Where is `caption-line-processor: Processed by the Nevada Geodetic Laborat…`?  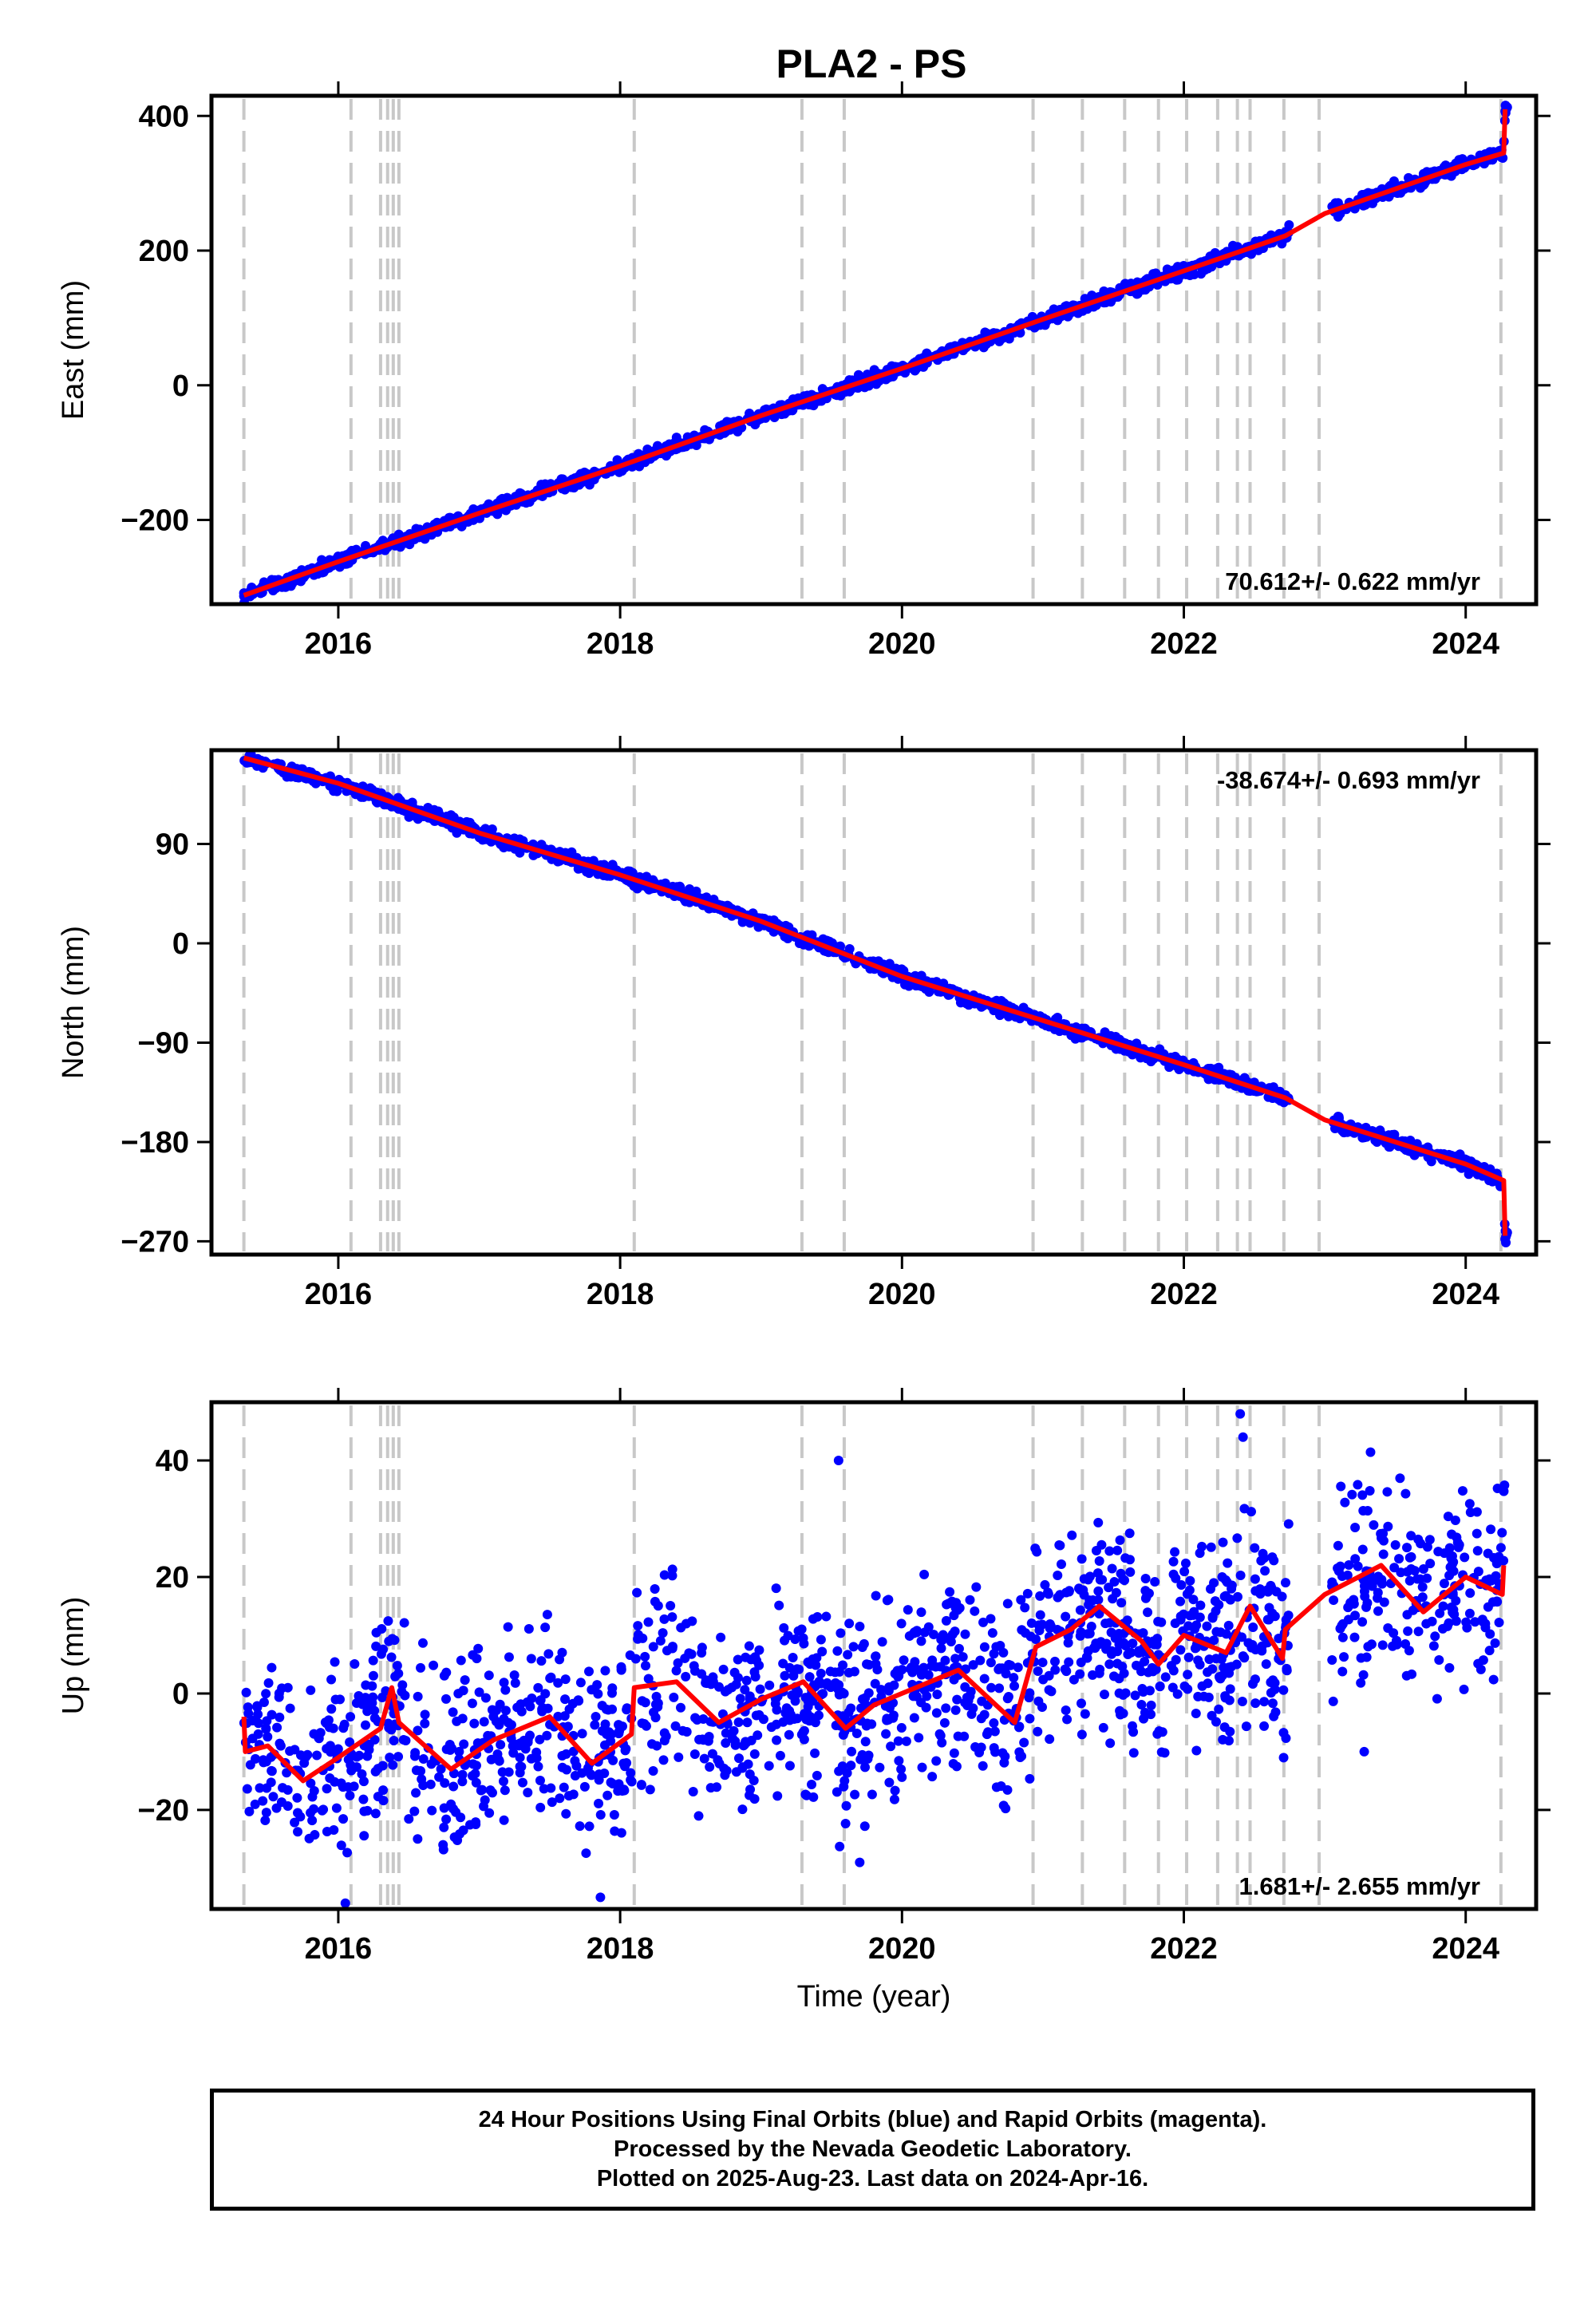 caption-line-processor: Processed by the Nevada Geodetic Laborat… is located at coordinates (873, 2149).